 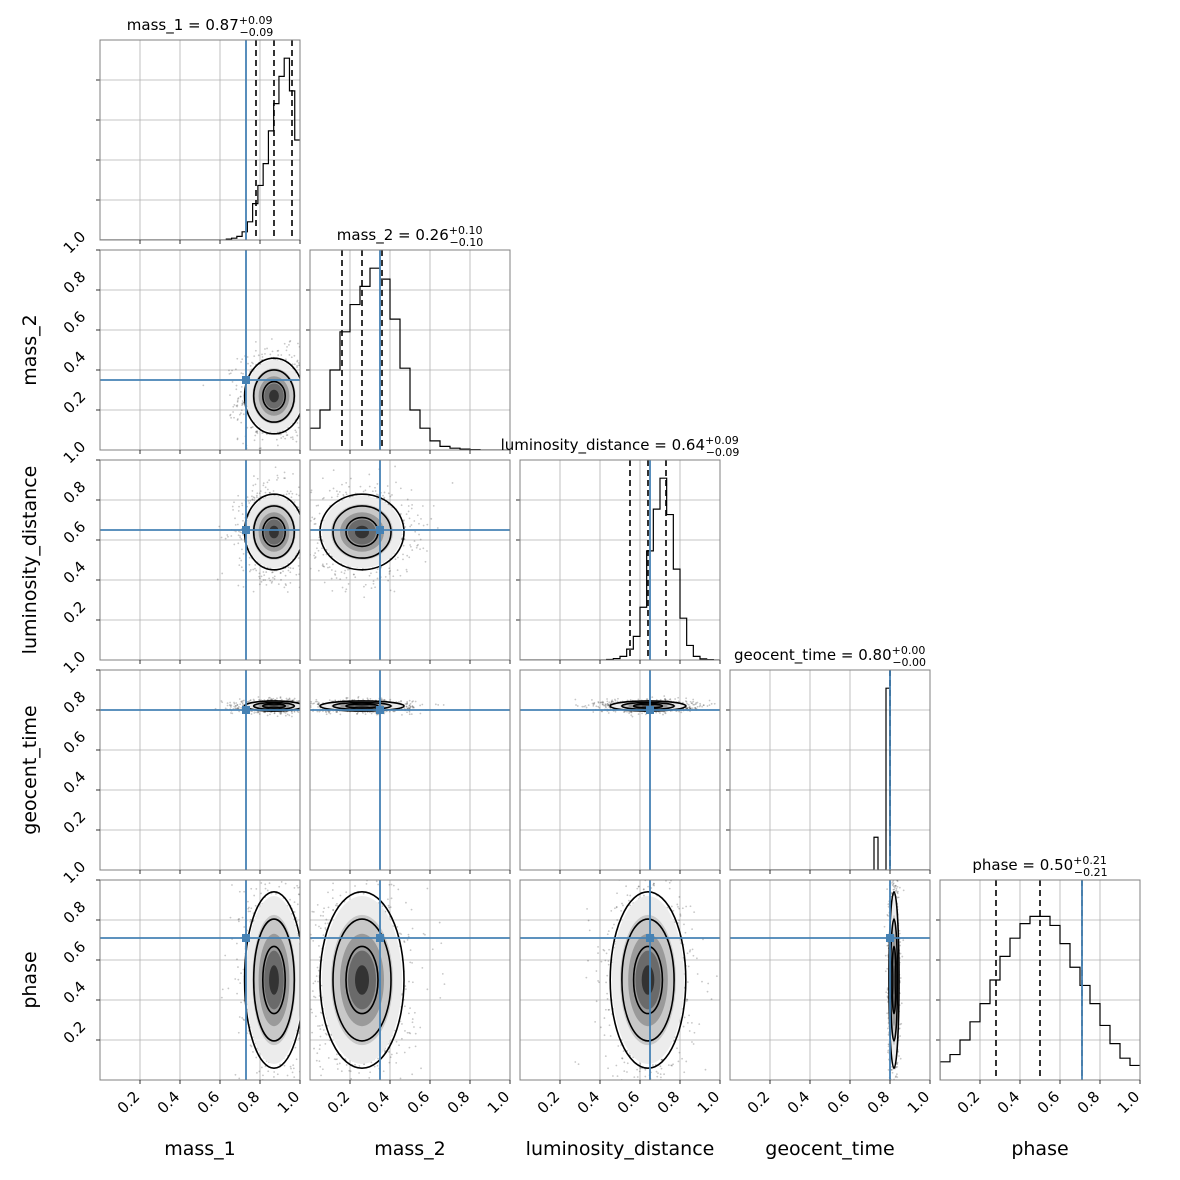 What do you see at coordinates (620, 568) in the screenshot?
I see `histogram-luminosity_distance` at bounding box center [620, 568].